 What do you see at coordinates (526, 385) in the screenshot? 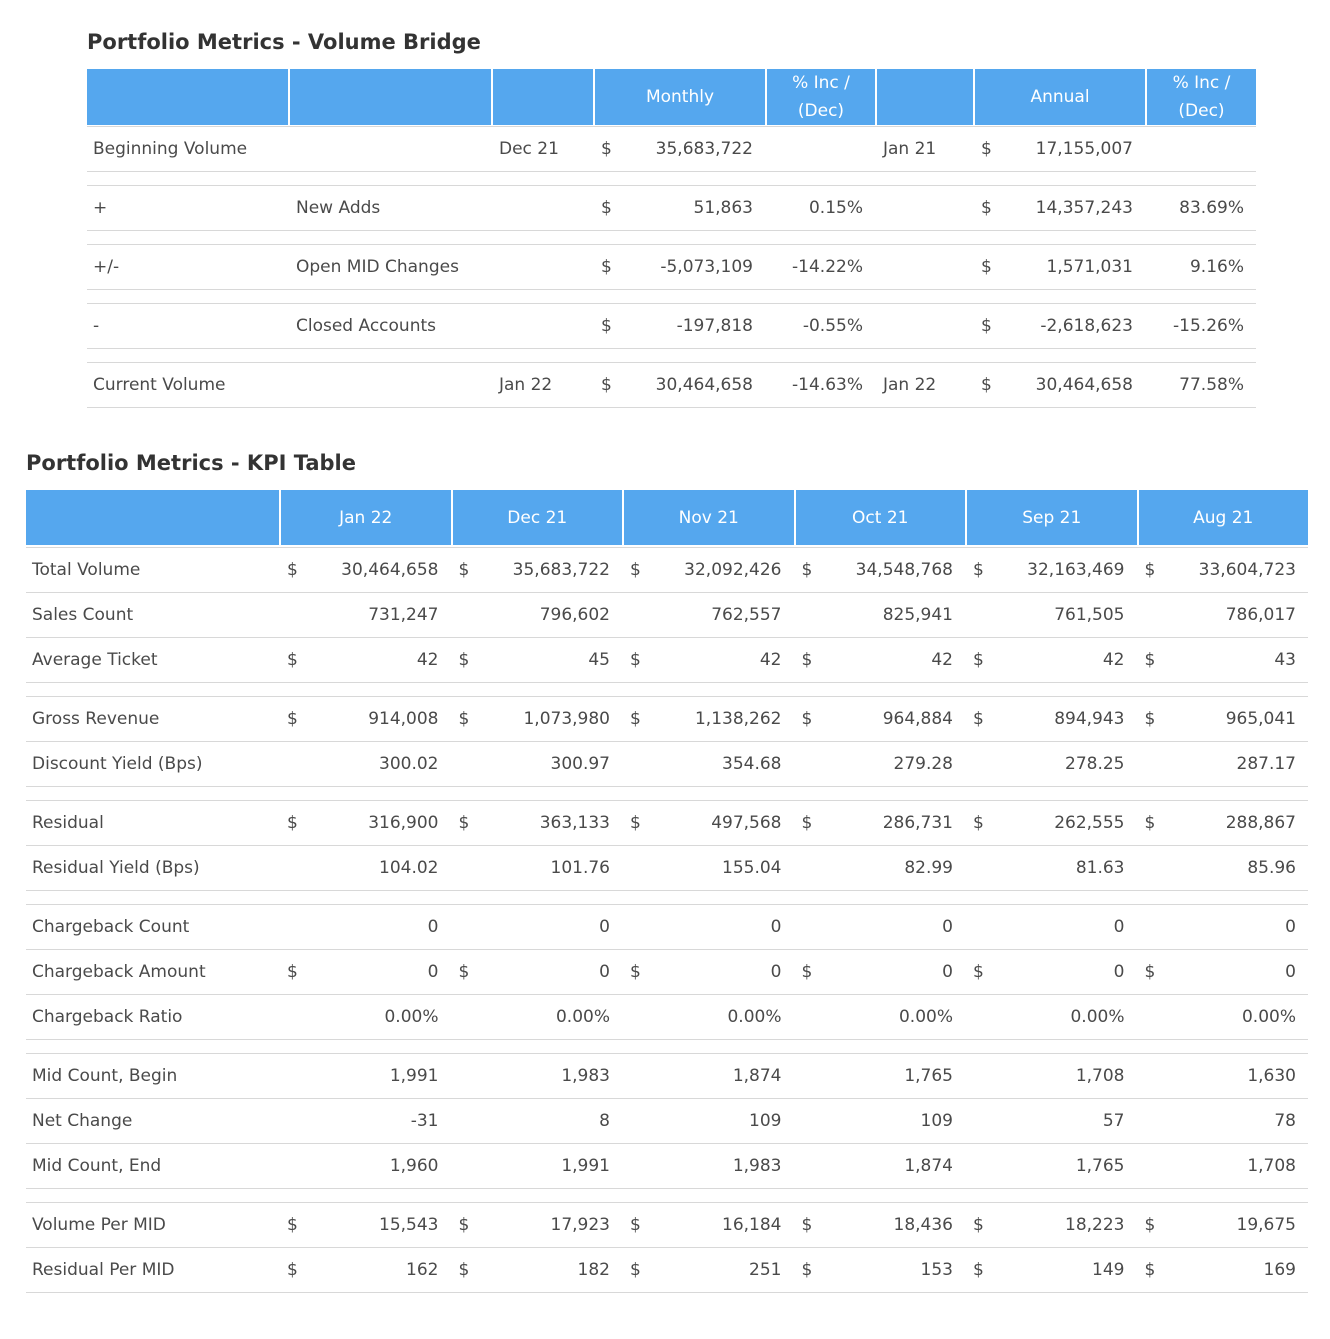
I see `period: Jan 22` at bounding box center [526, 385].